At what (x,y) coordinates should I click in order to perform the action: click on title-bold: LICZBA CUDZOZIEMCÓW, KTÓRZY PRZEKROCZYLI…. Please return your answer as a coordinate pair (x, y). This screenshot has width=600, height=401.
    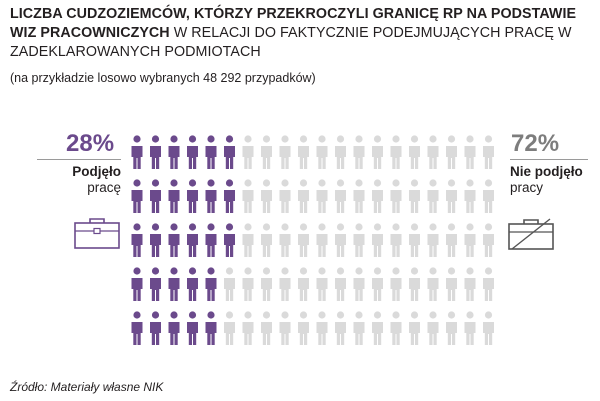
    Looking at the image, I should click on (293, 23).